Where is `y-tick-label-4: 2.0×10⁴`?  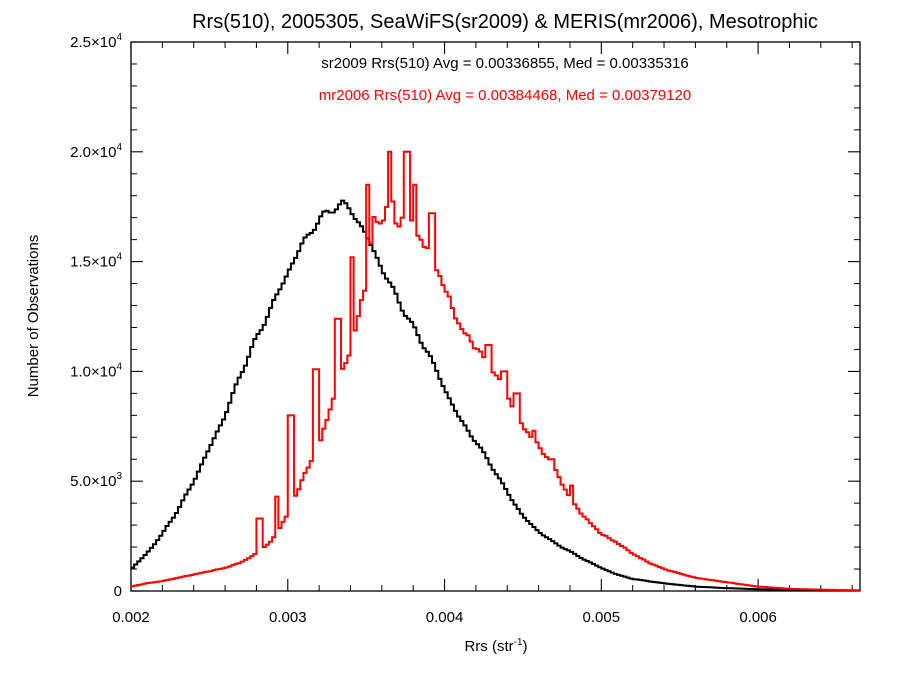 y-tick-label-4: 2.0×10⁴ is located at coordinates (96, 151).